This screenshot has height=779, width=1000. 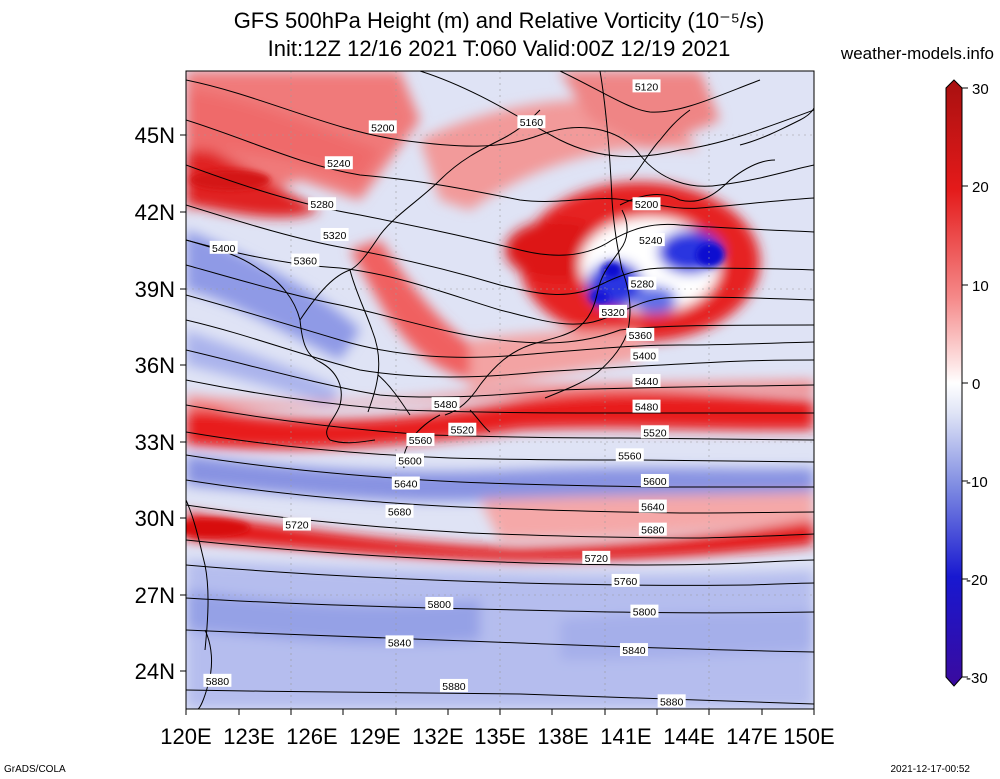 What do you see at coordinates (976, 384) in the screenshot?
I see `colorbar-tick: 0` at bounding box center [976, 384].